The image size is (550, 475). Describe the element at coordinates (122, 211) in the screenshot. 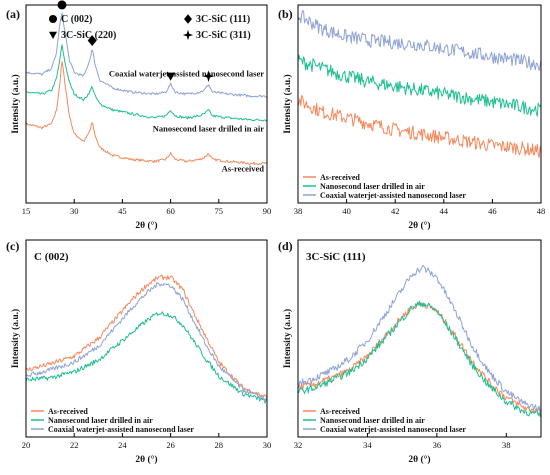

I see `x-tick-label: 45` at that location.